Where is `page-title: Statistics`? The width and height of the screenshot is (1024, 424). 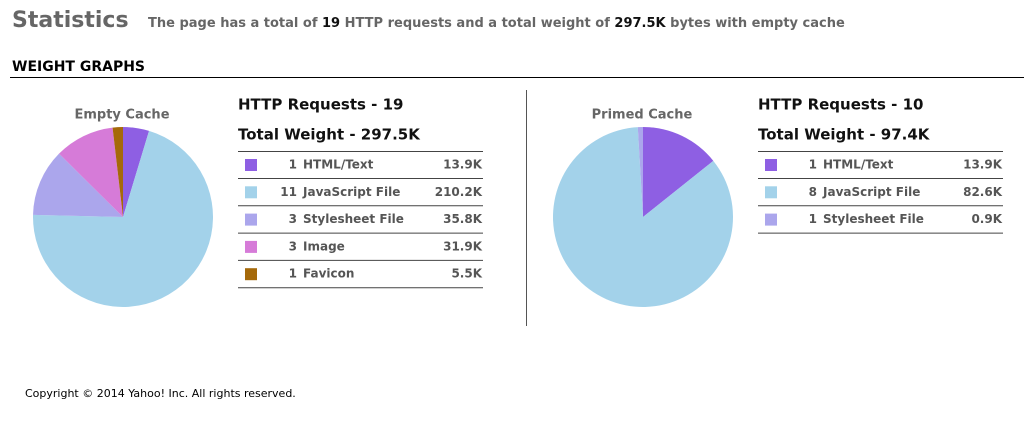 page-title: Statistics is located at coordinates (70, 20).